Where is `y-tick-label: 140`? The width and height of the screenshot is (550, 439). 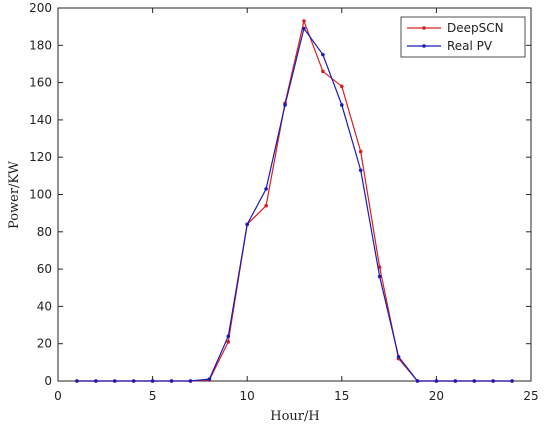
y-tick-label: 140 is located at coordinates (40, 120).